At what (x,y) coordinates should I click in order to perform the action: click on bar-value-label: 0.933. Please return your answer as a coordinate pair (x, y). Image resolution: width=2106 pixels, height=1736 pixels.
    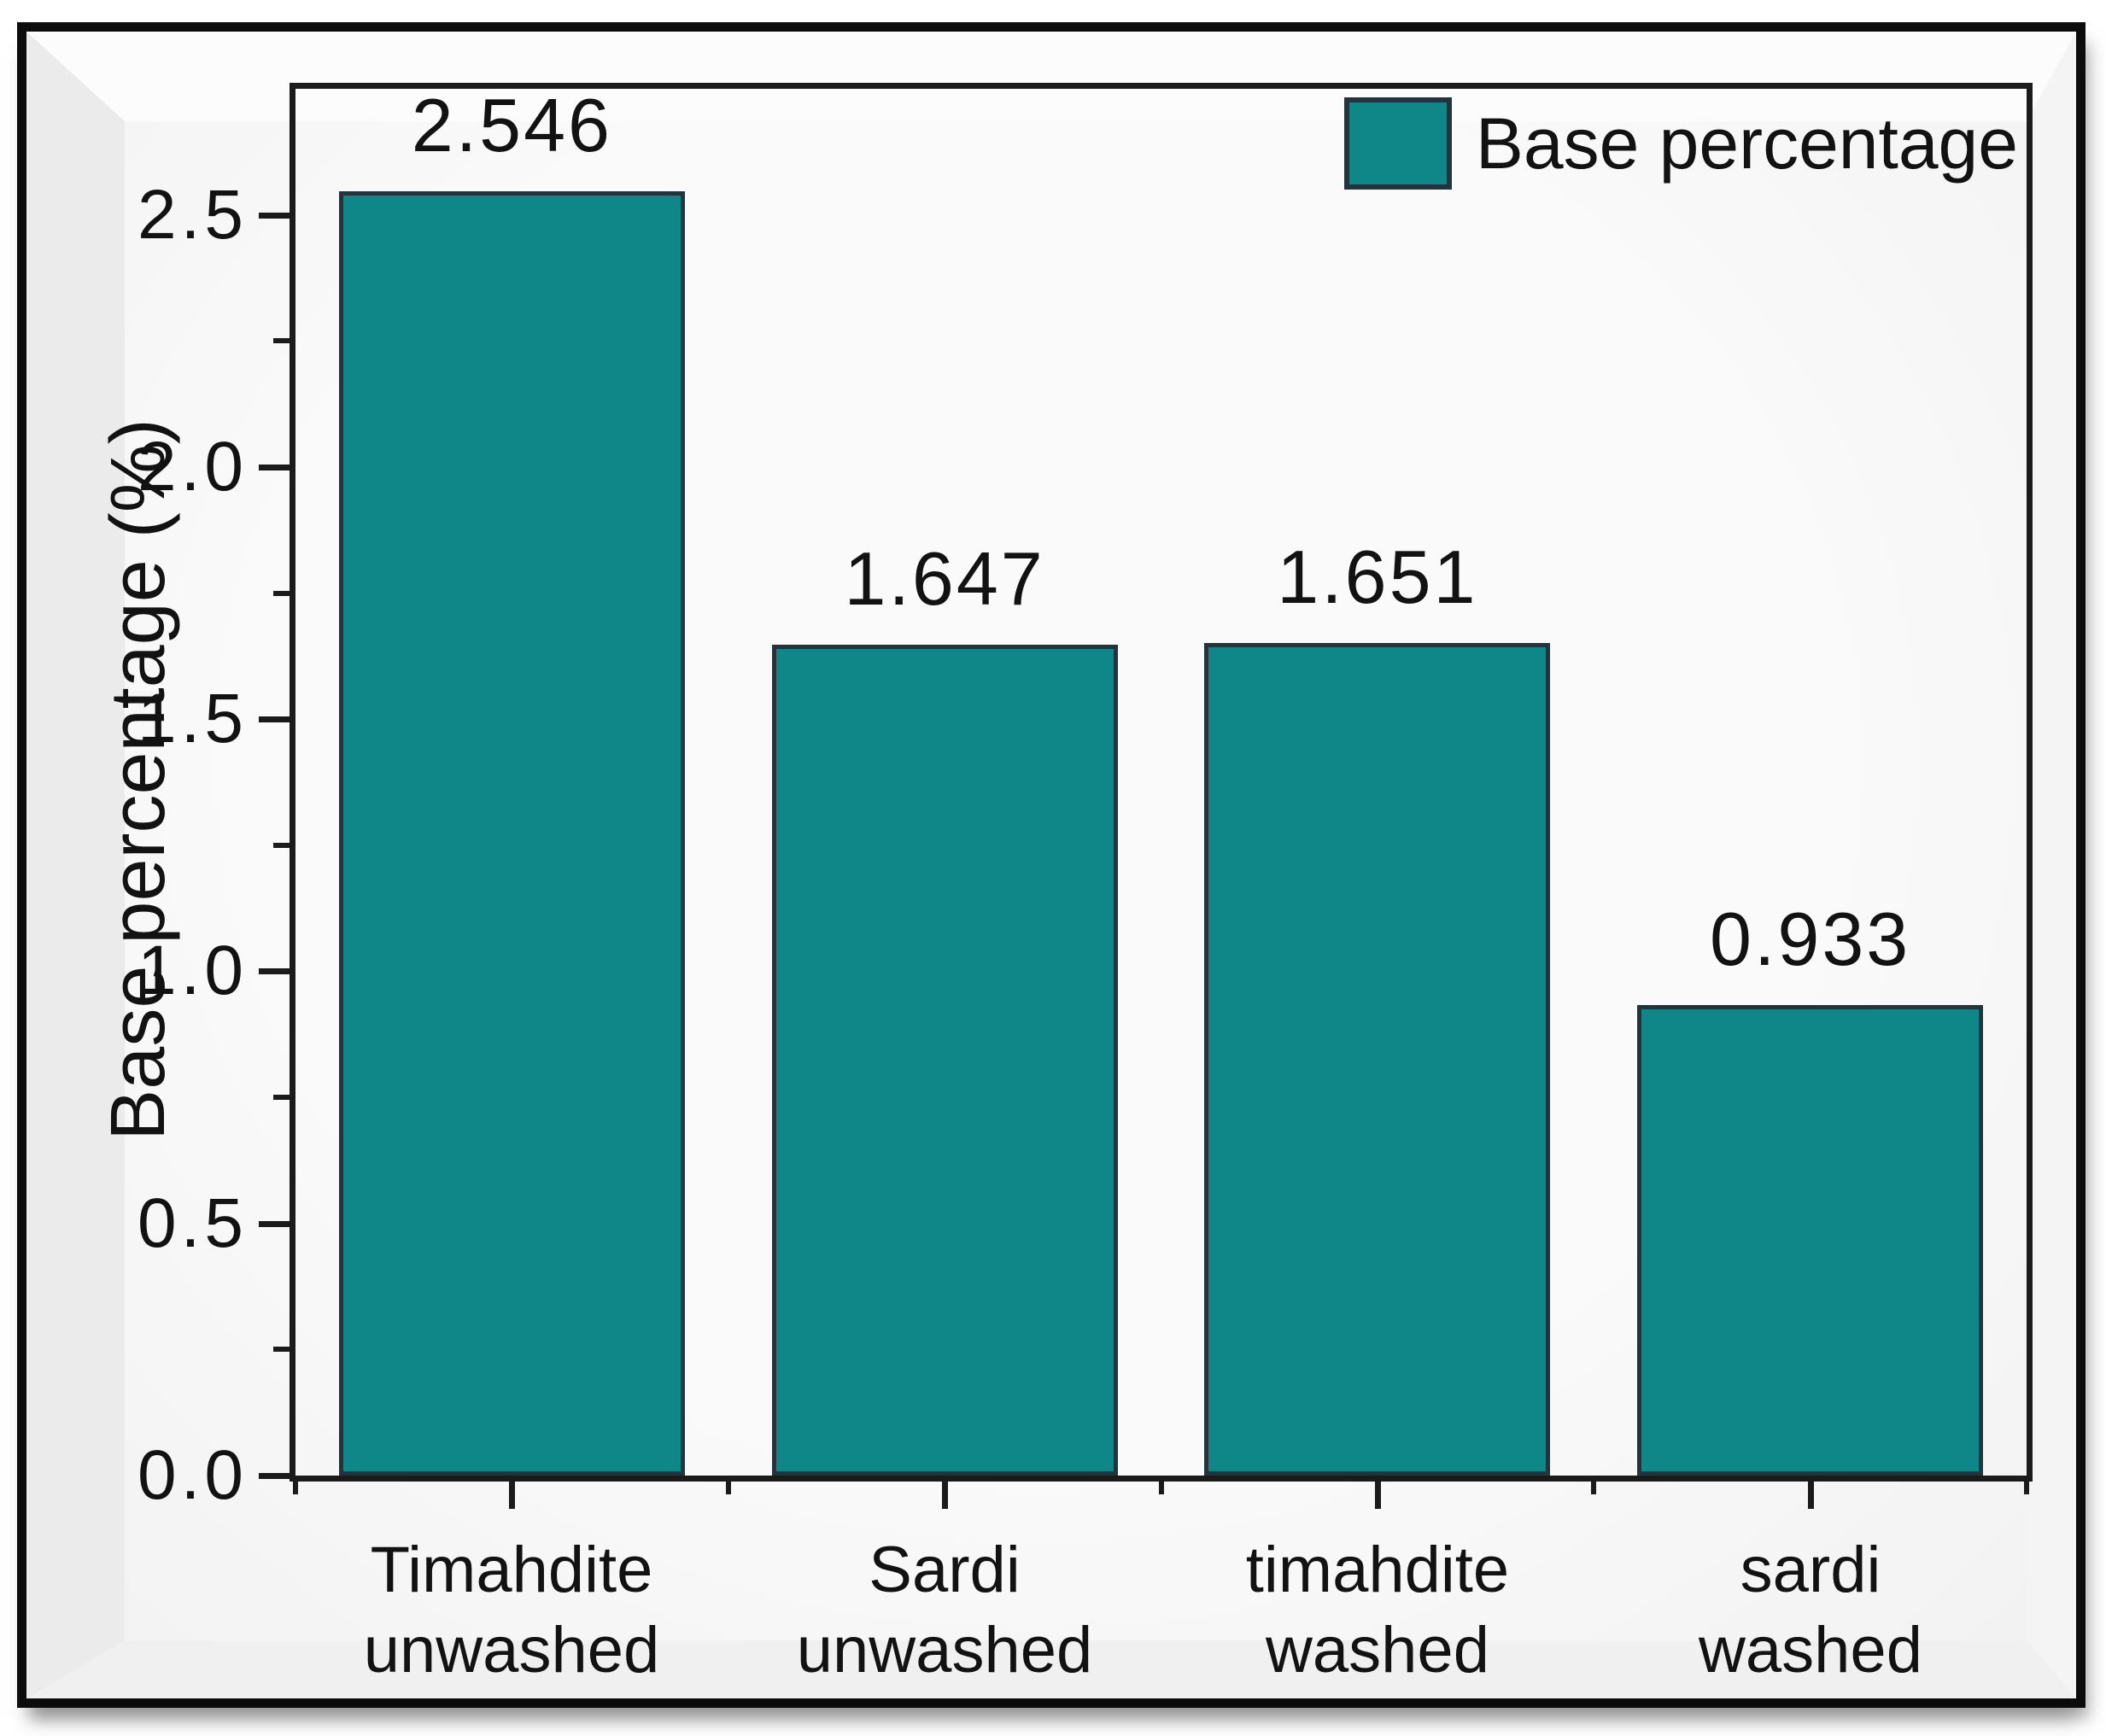
    Looking at the image, I should click on (1810, 939).